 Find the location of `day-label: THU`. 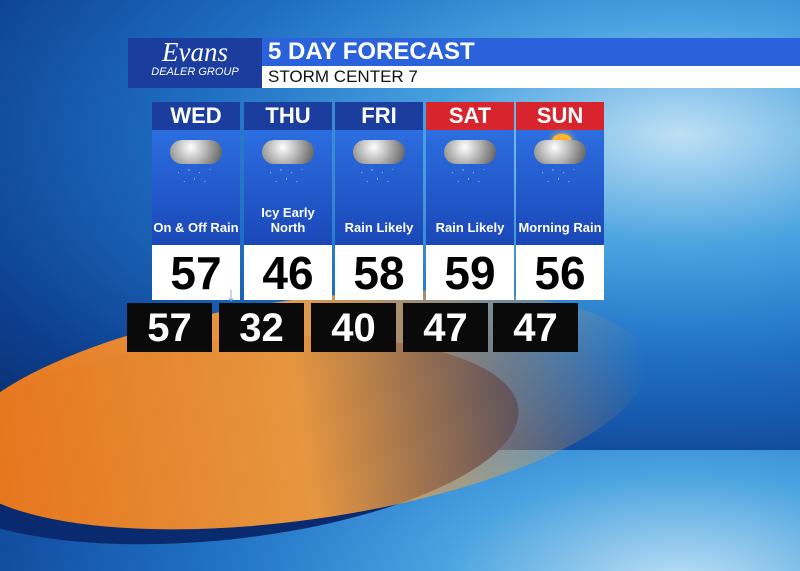

day-label: THU is located at coordinates (288, 116).